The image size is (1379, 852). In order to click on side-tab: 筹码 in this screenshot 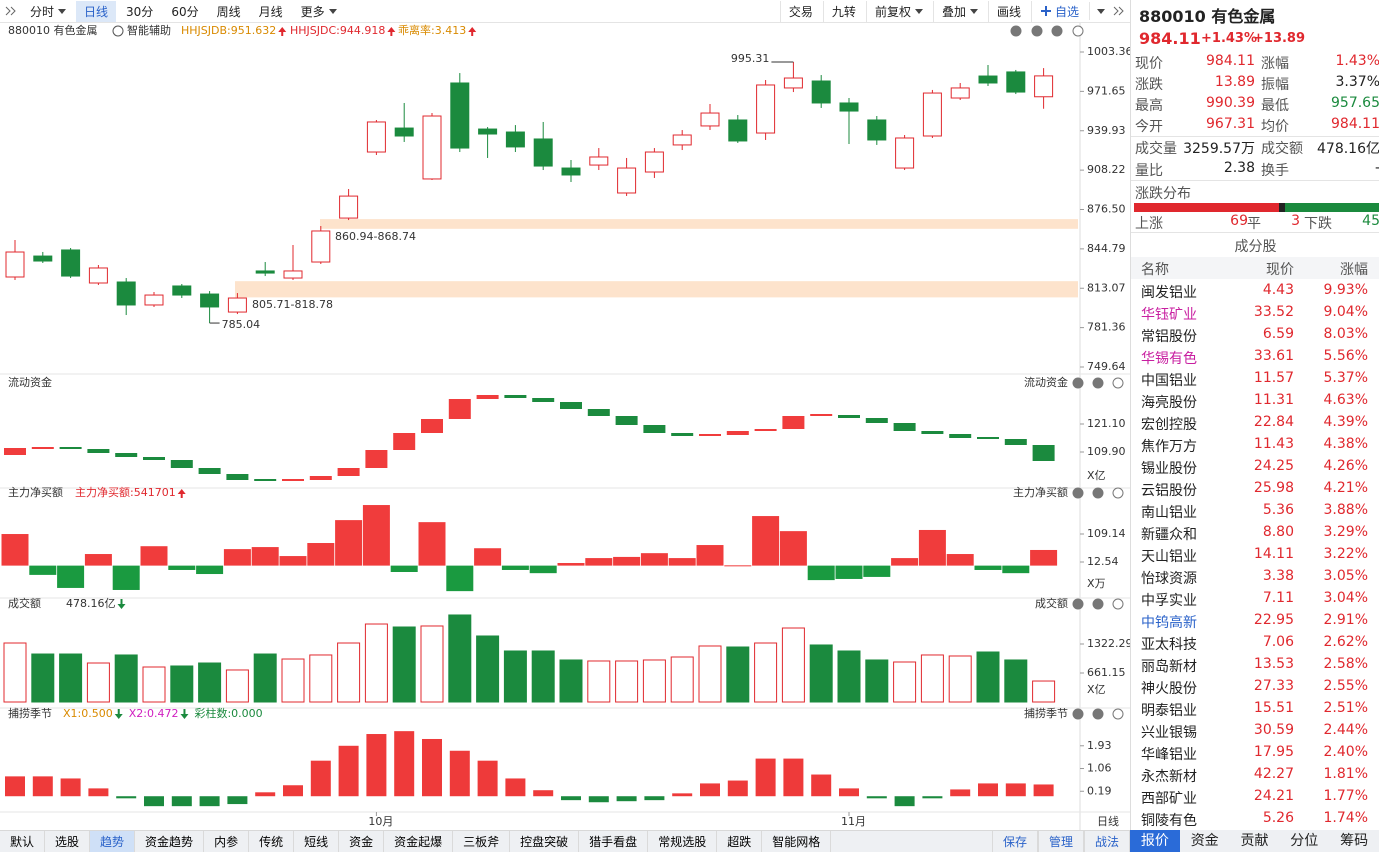, I will do `click(1354, 841)`.